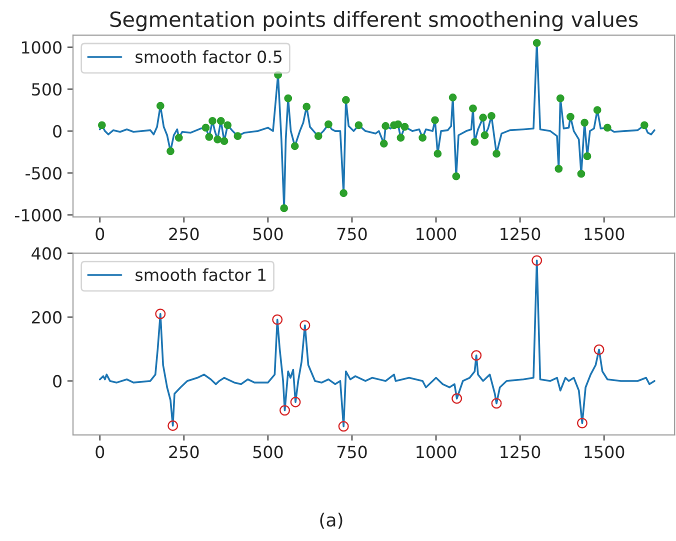 Image resolution: width=676 pixels, height=541 pixels. What do you see at coordinates (374, 21) in the screenshot?
I see `chart-title: Segmentation points different smoothening values` at bounding box center [374, 21].